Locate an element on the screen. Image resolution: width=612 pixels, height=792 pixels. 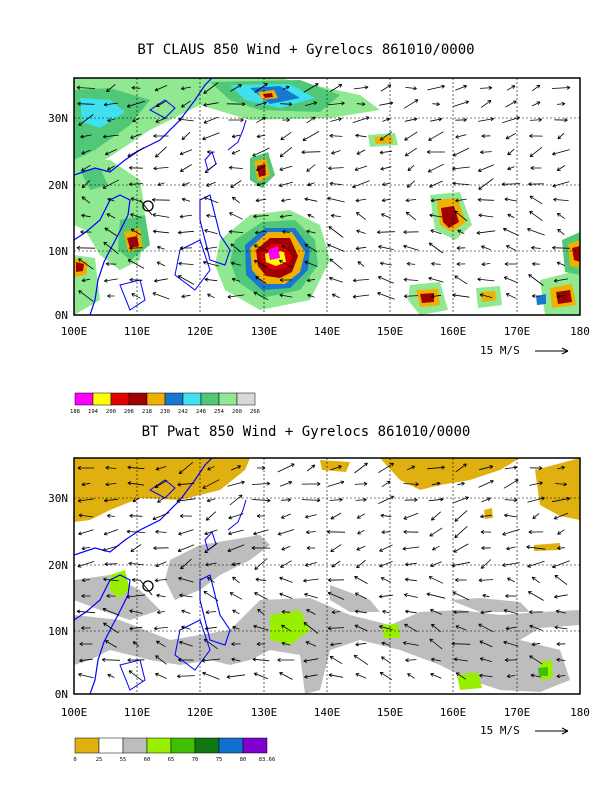
y-tick: 30N is located at coordinates (58, 498).